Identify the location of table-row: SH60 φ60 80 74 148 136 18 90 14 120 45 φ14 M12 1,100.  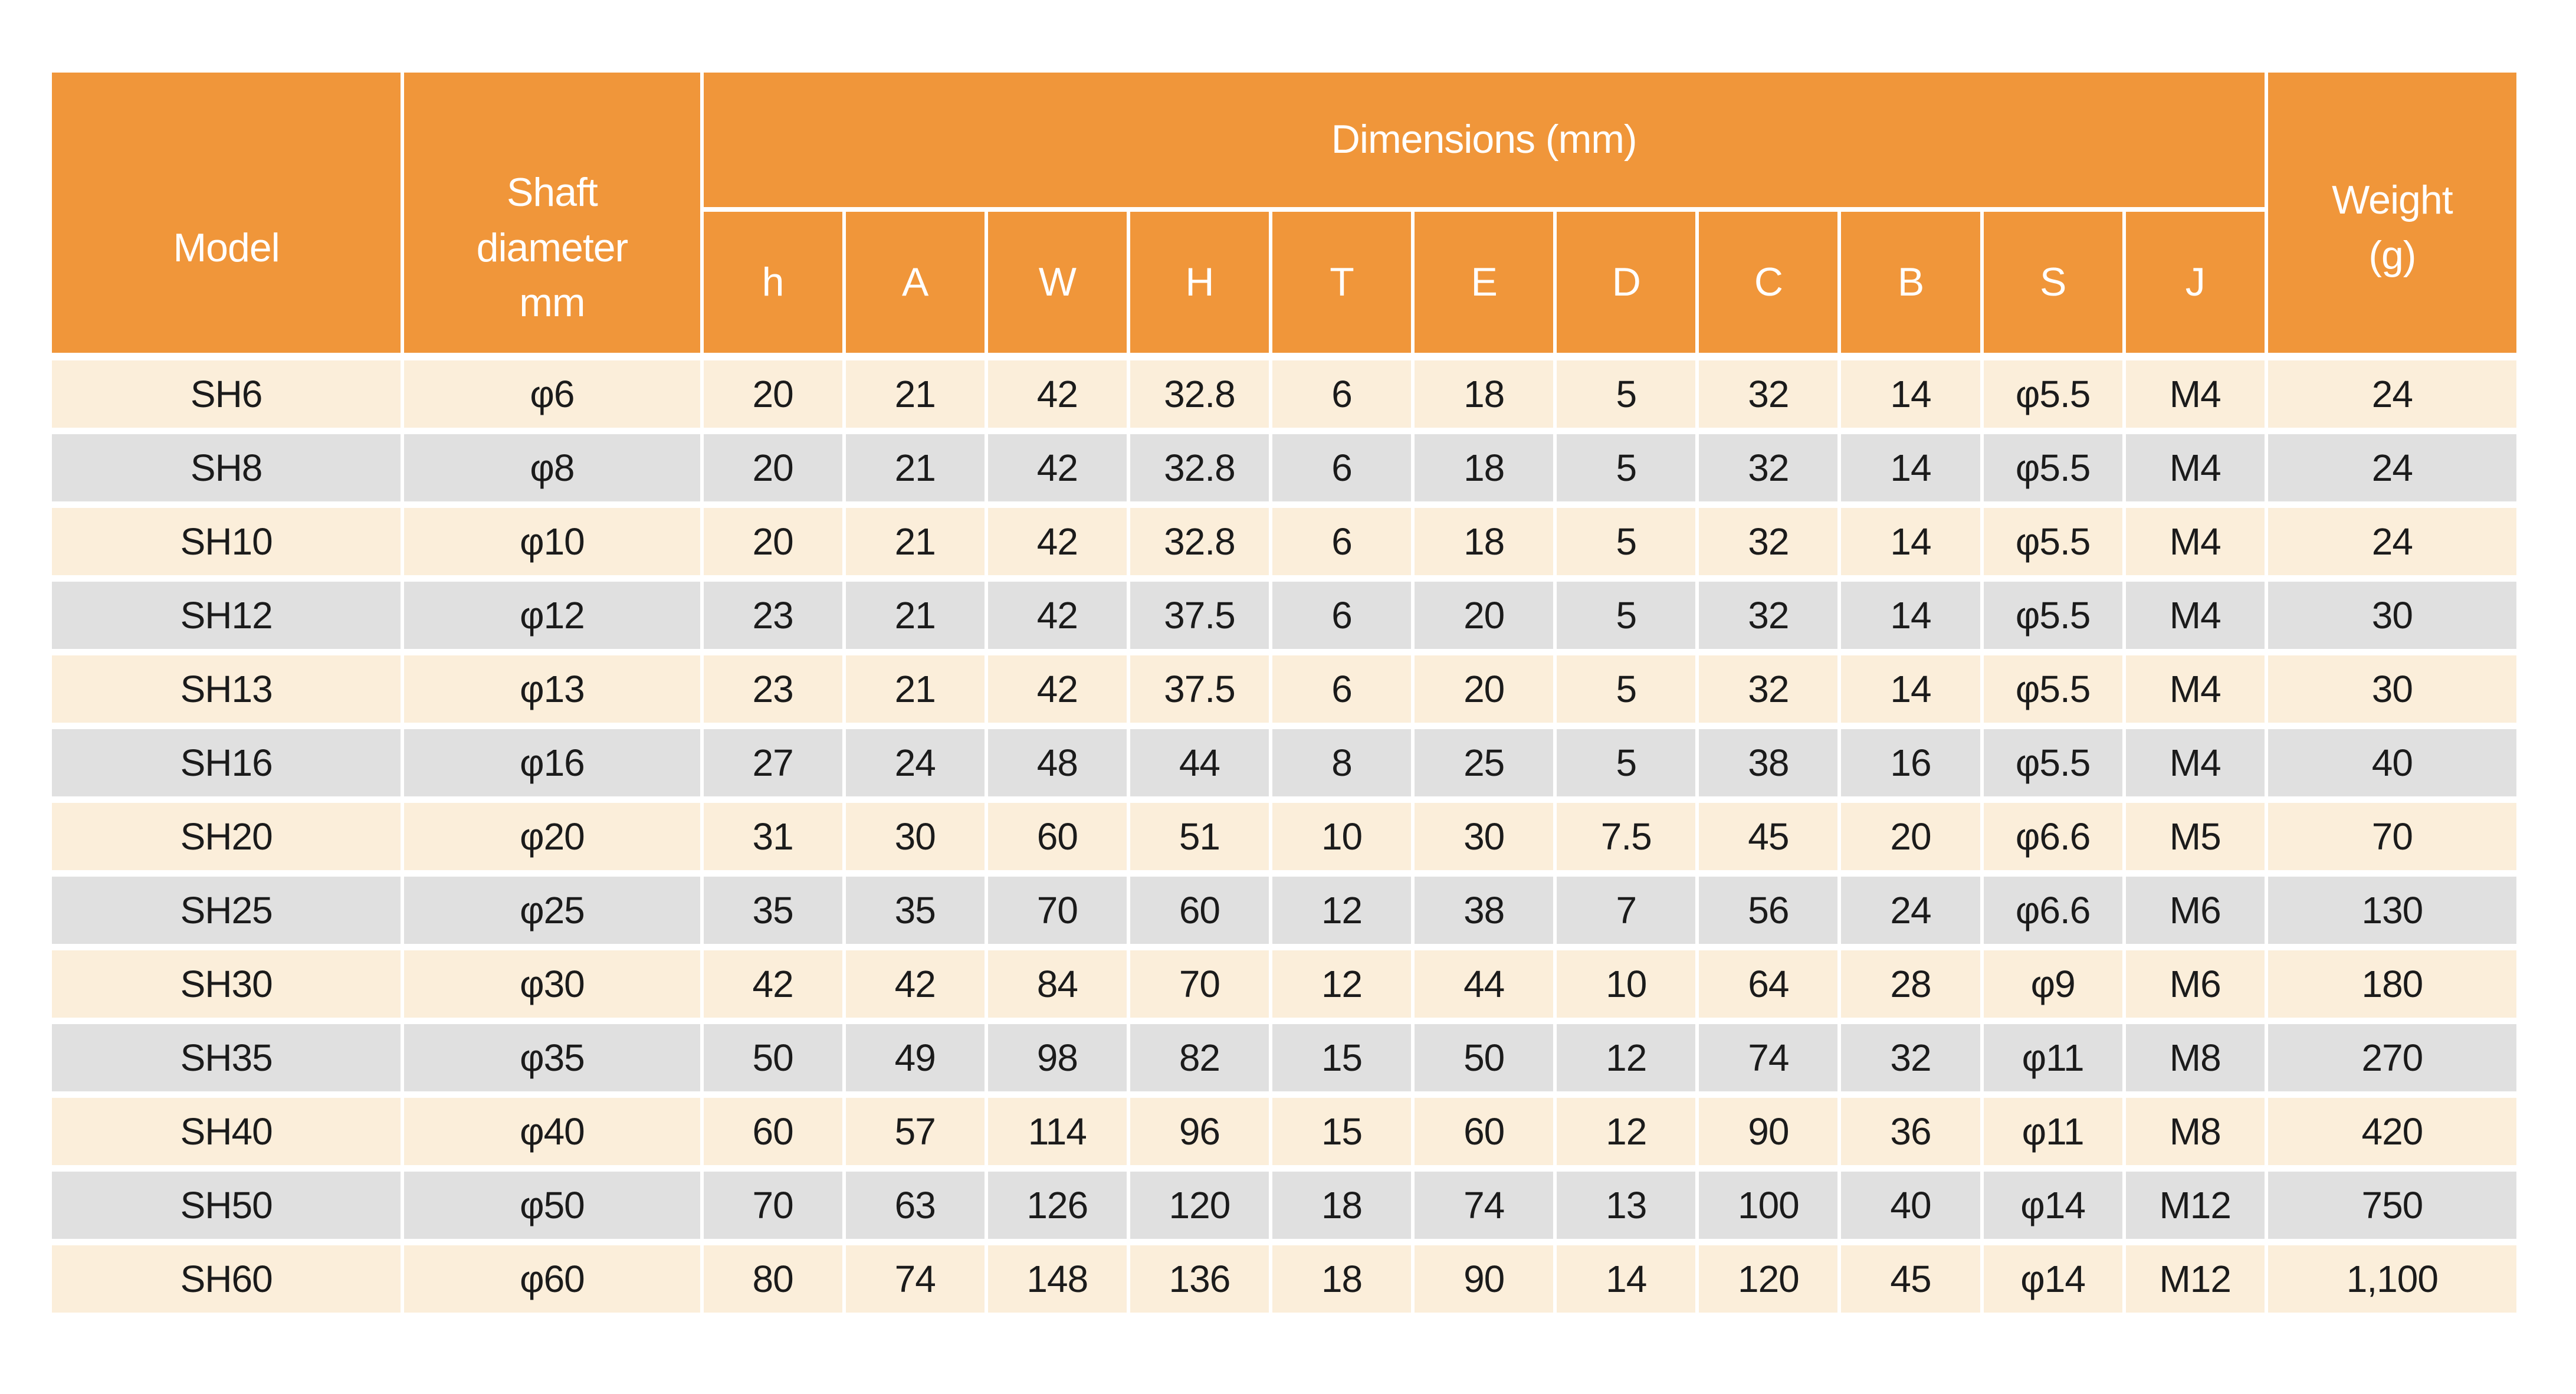
(1284, 1279).